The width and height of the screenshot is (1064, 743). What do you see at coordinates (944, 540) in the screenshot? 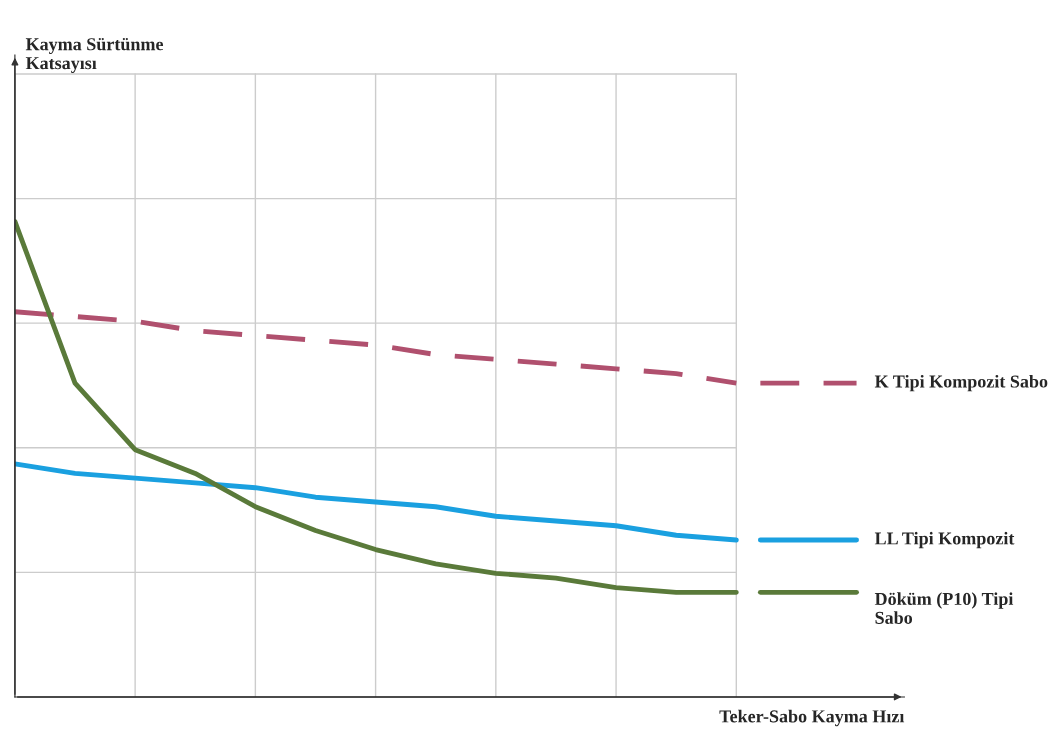
I see `text: LL Tipi Kompozit` at bounding box center [944, 540].